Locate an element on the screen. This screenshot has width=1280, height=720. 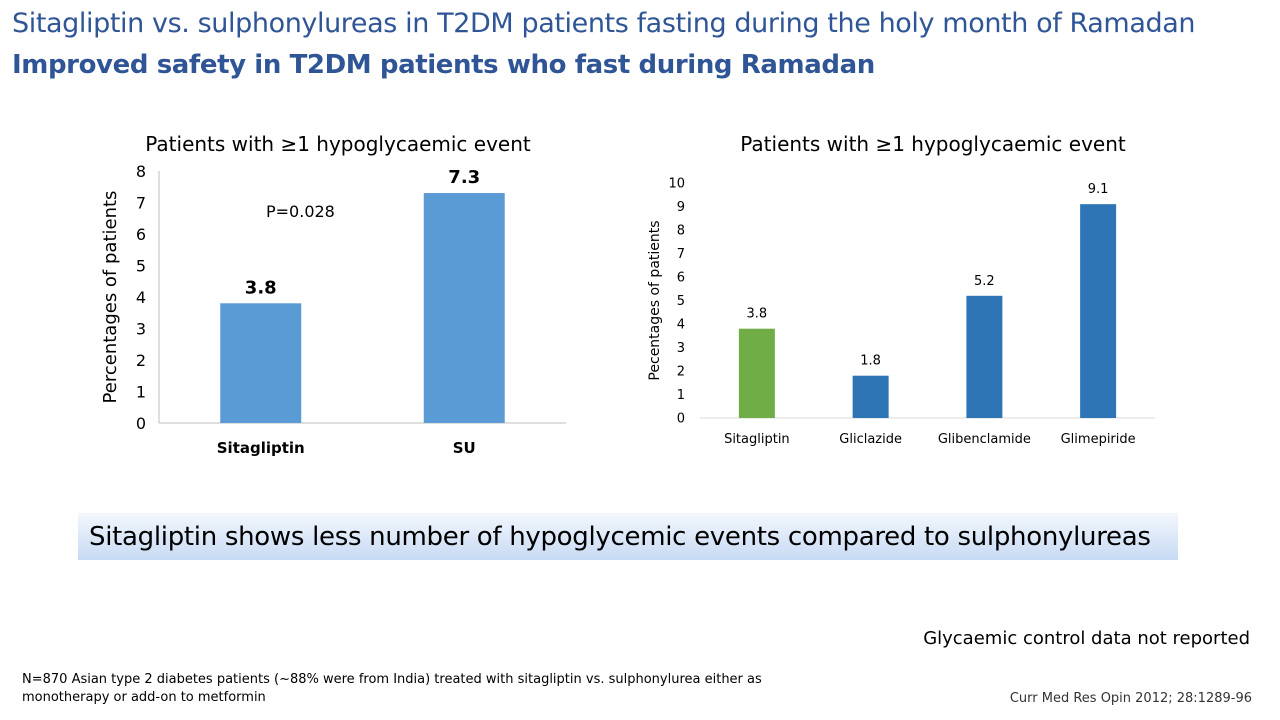
y-axis-label: Pecentages of patients is located at coordinates (655, 300).